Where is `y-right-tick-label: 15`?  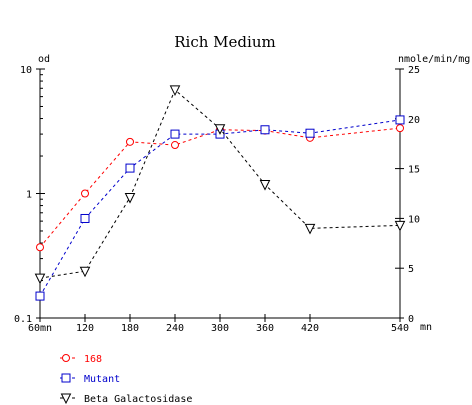 y-right-tick-label: 15 is located at coordinates (414, 170).